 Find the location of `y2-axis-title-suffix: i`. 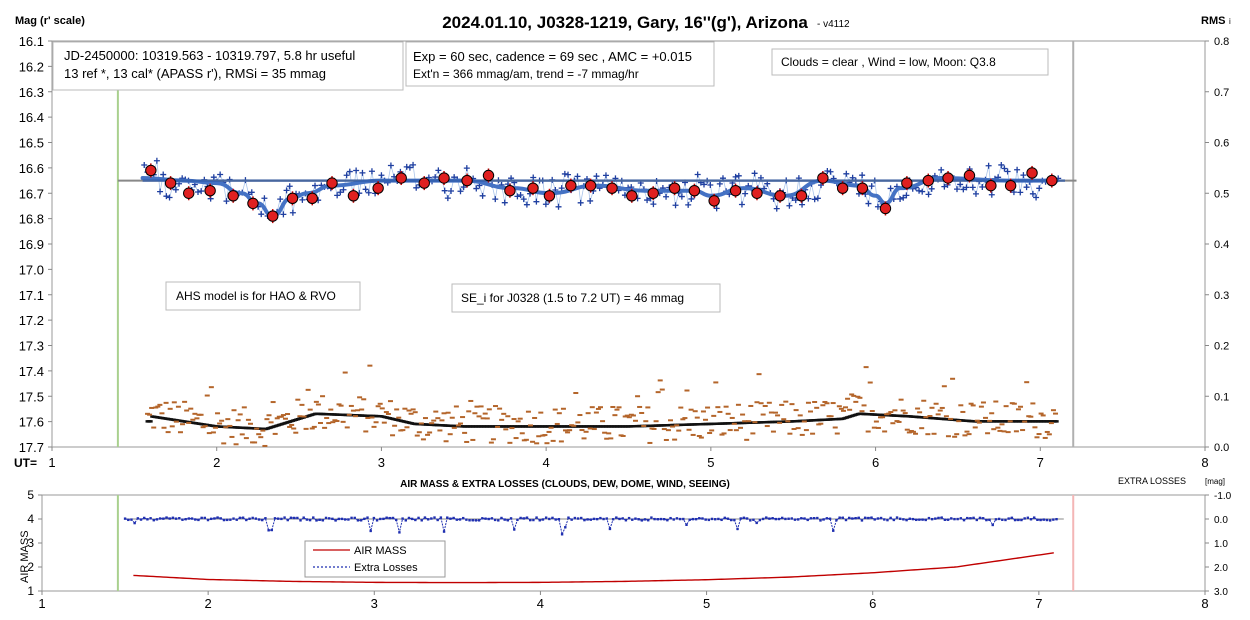

y2-axis-title-suffix: i is located at coordinates (1230, 21).